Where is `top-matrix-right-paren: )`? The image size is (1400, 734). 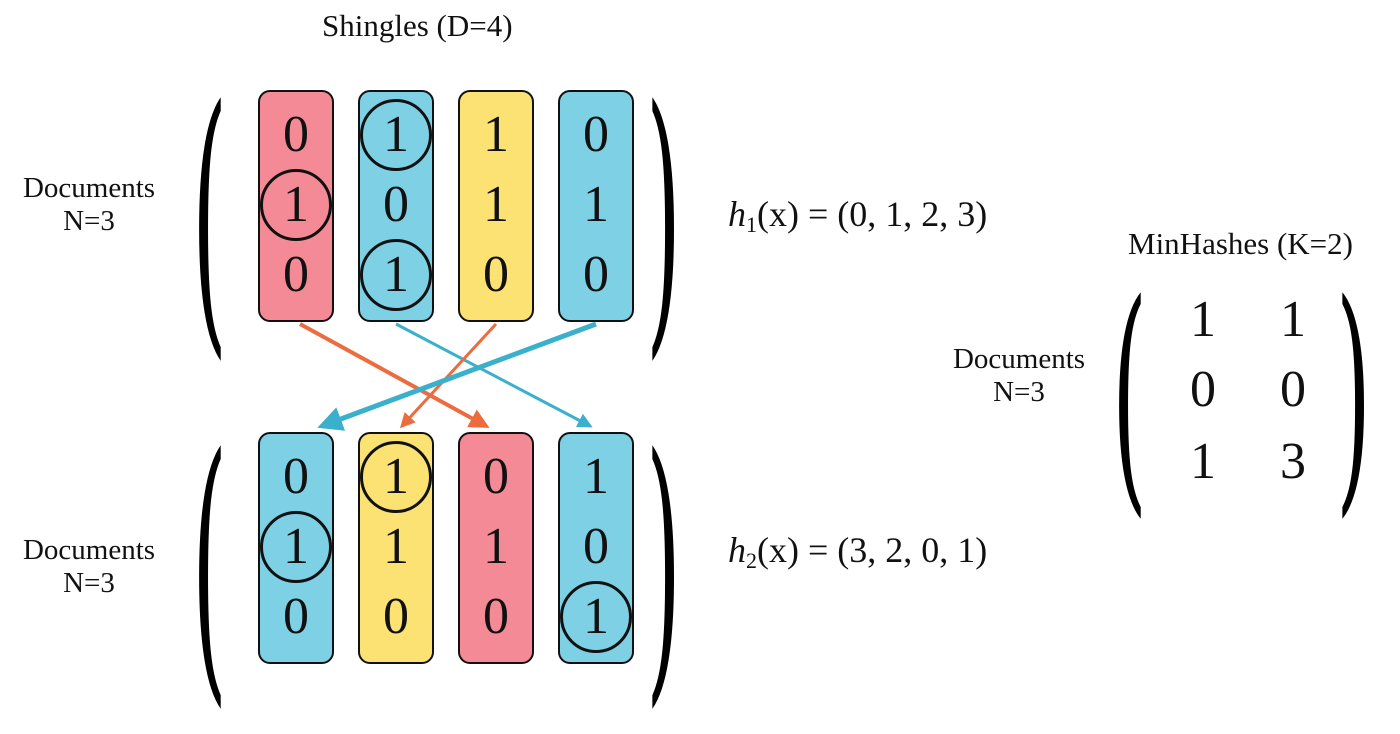 top-matrix-right-paren: ) is located at coordinates (664, 218).